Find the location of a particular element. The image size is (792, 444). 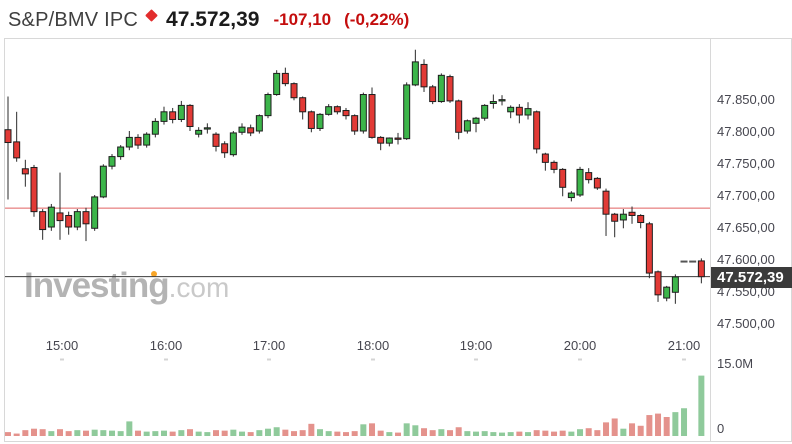

price-axis-label: 47.650,00 is located at coordinates (746, 227).